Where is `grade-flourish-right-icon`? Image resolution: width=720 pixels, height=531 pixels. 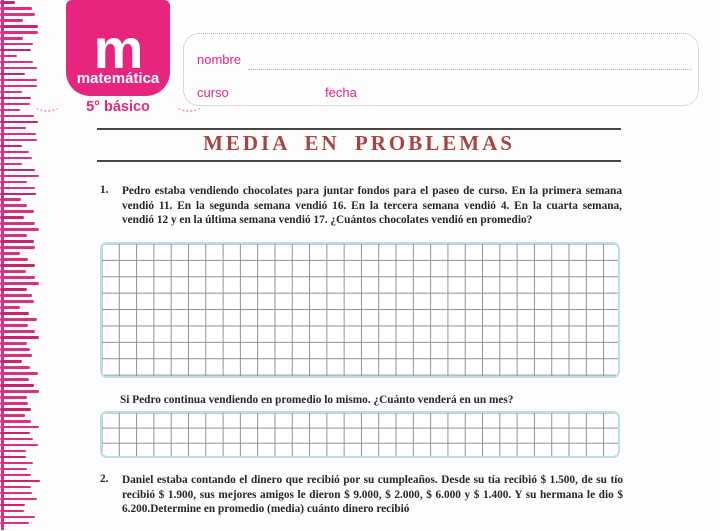
grade-flourish-right-icon is located at coordinates (189, 105).